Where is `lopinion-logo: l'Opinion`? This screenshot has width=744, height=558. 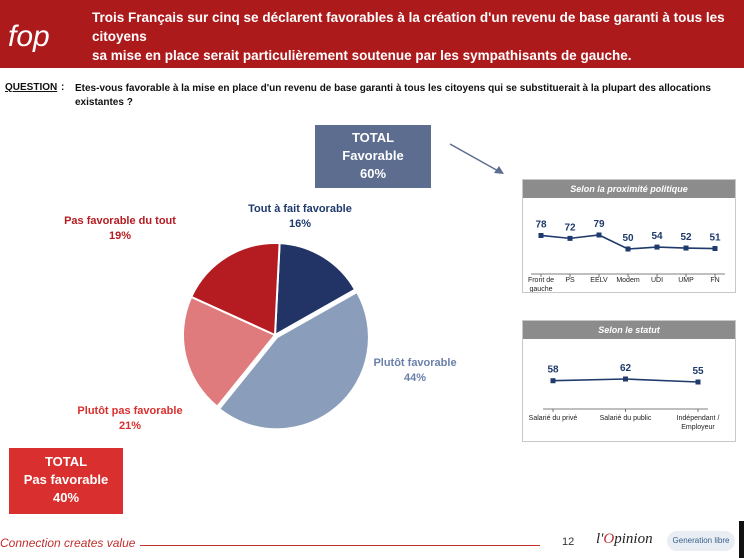
lopinion-logo: l'Opinion is located at coordinates (624, 539).